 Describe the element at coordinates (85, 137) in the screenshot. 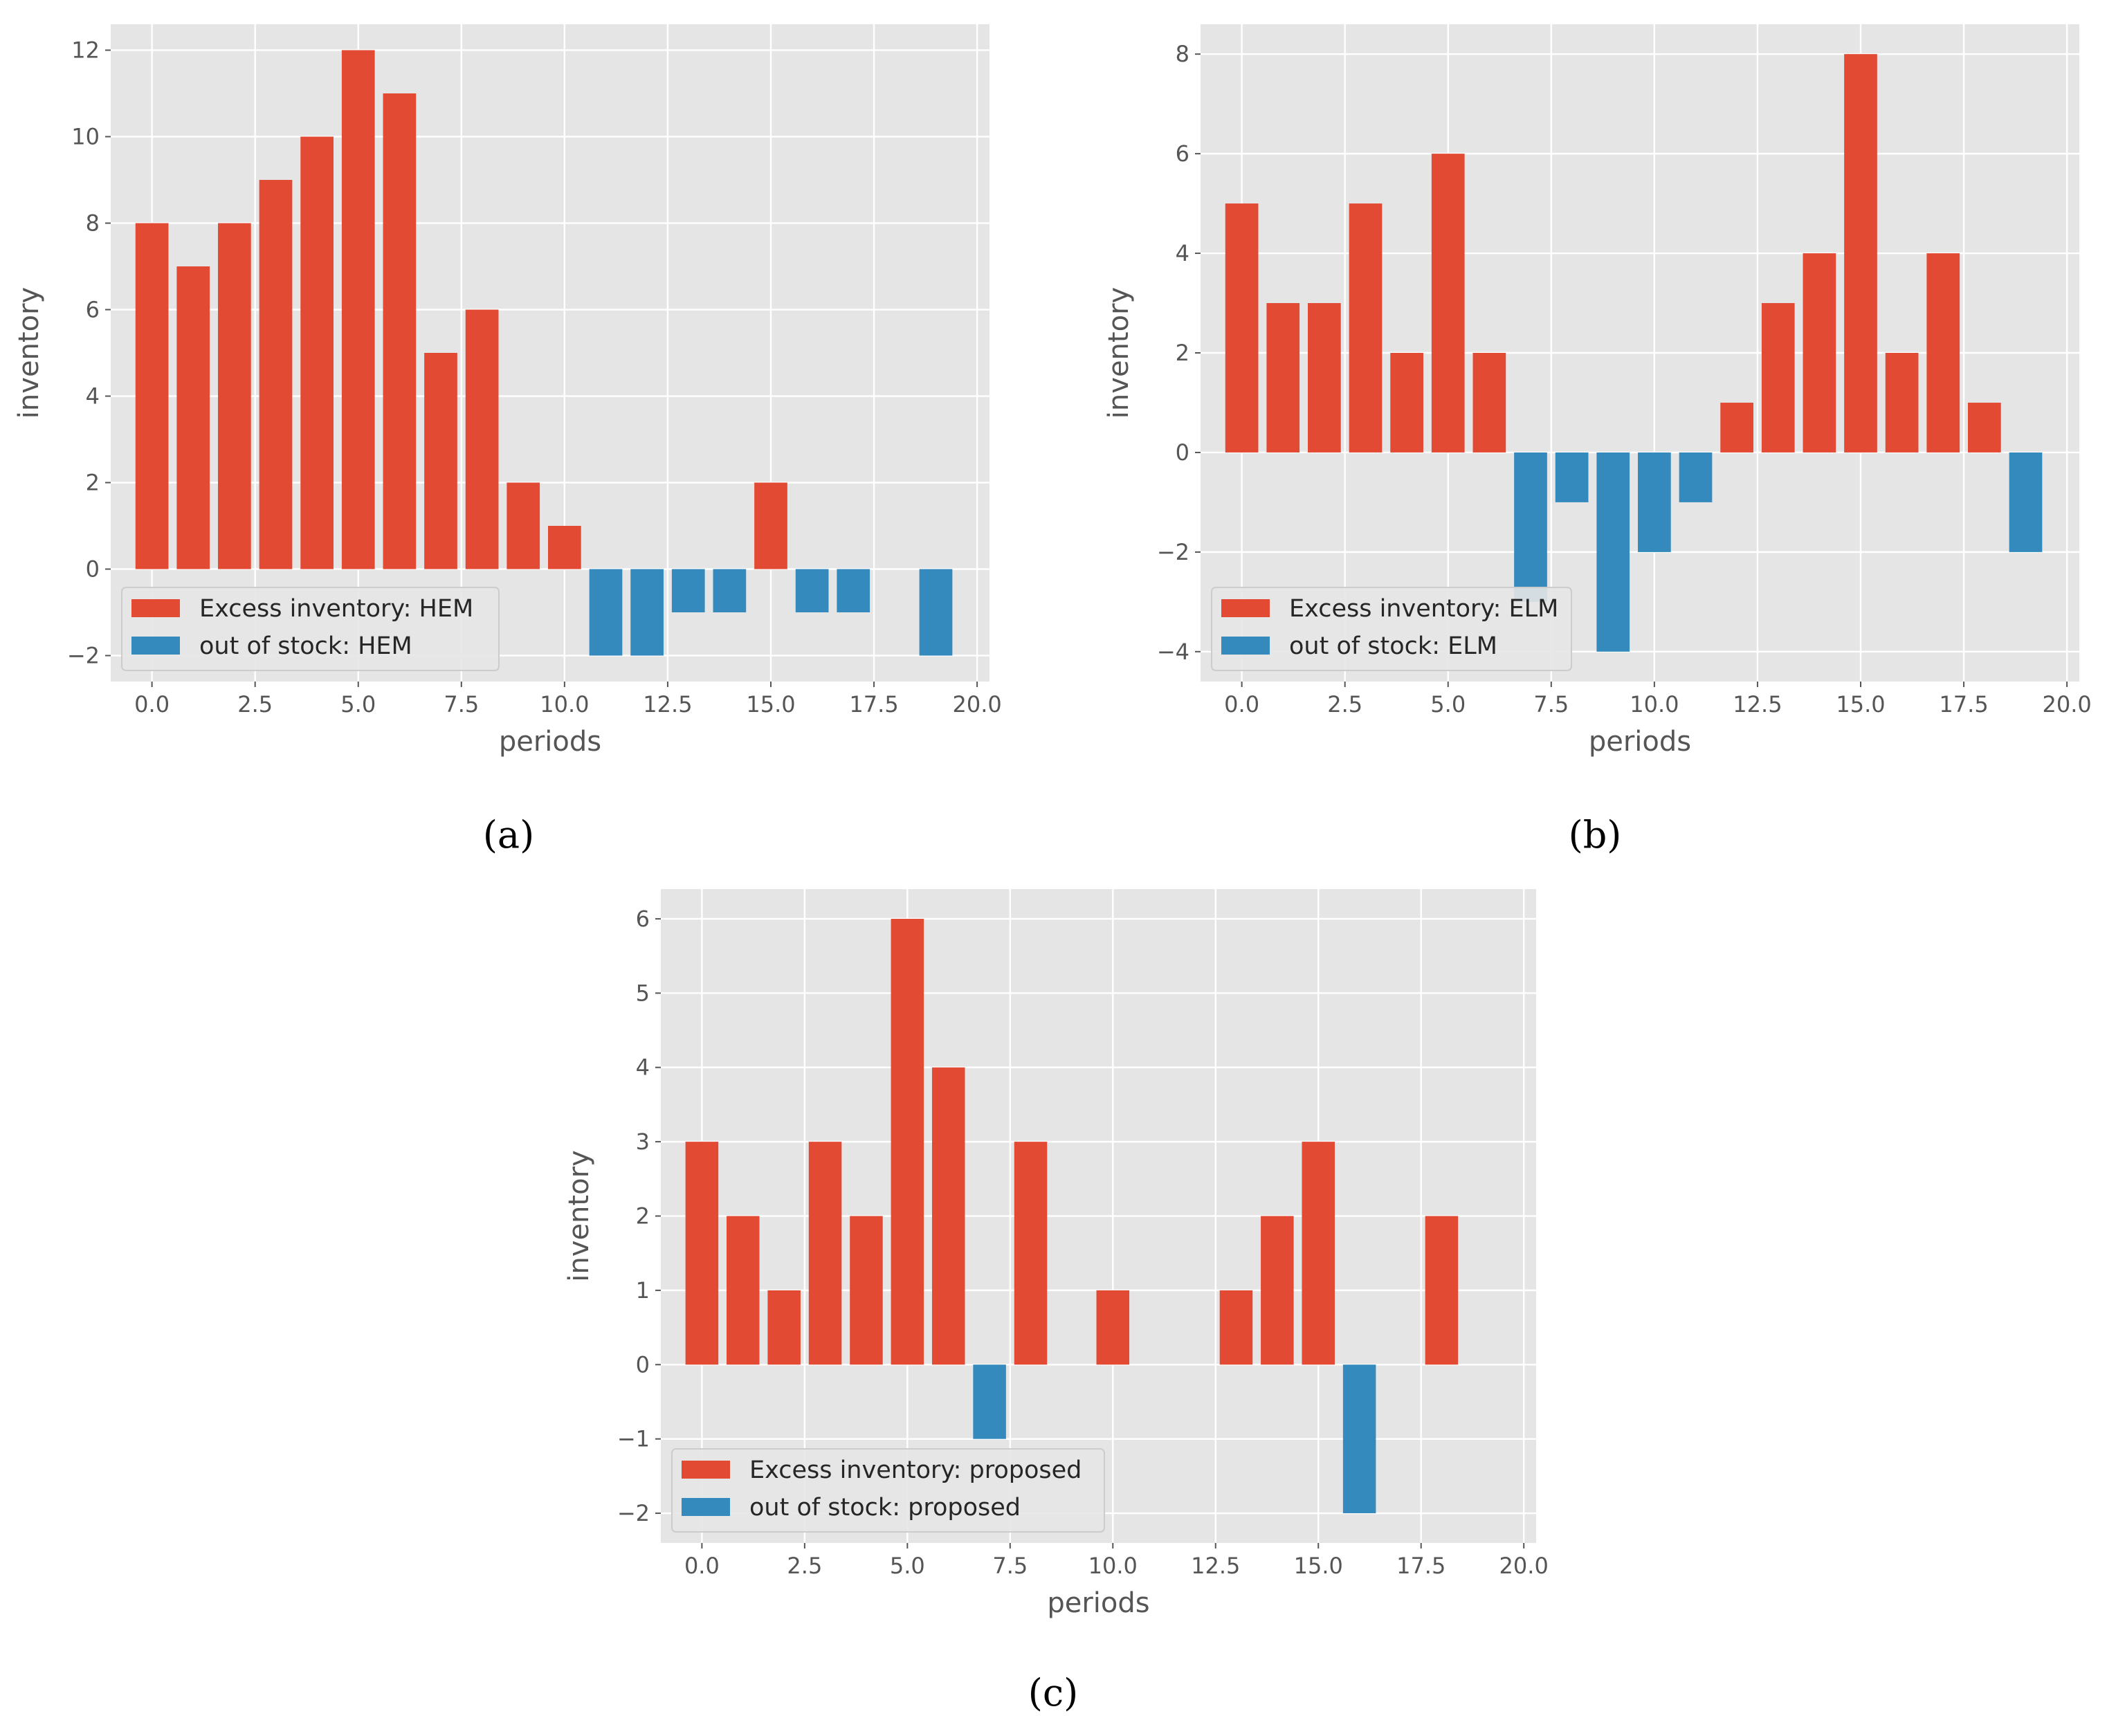

I see `y-tick-label: 10` at that location.